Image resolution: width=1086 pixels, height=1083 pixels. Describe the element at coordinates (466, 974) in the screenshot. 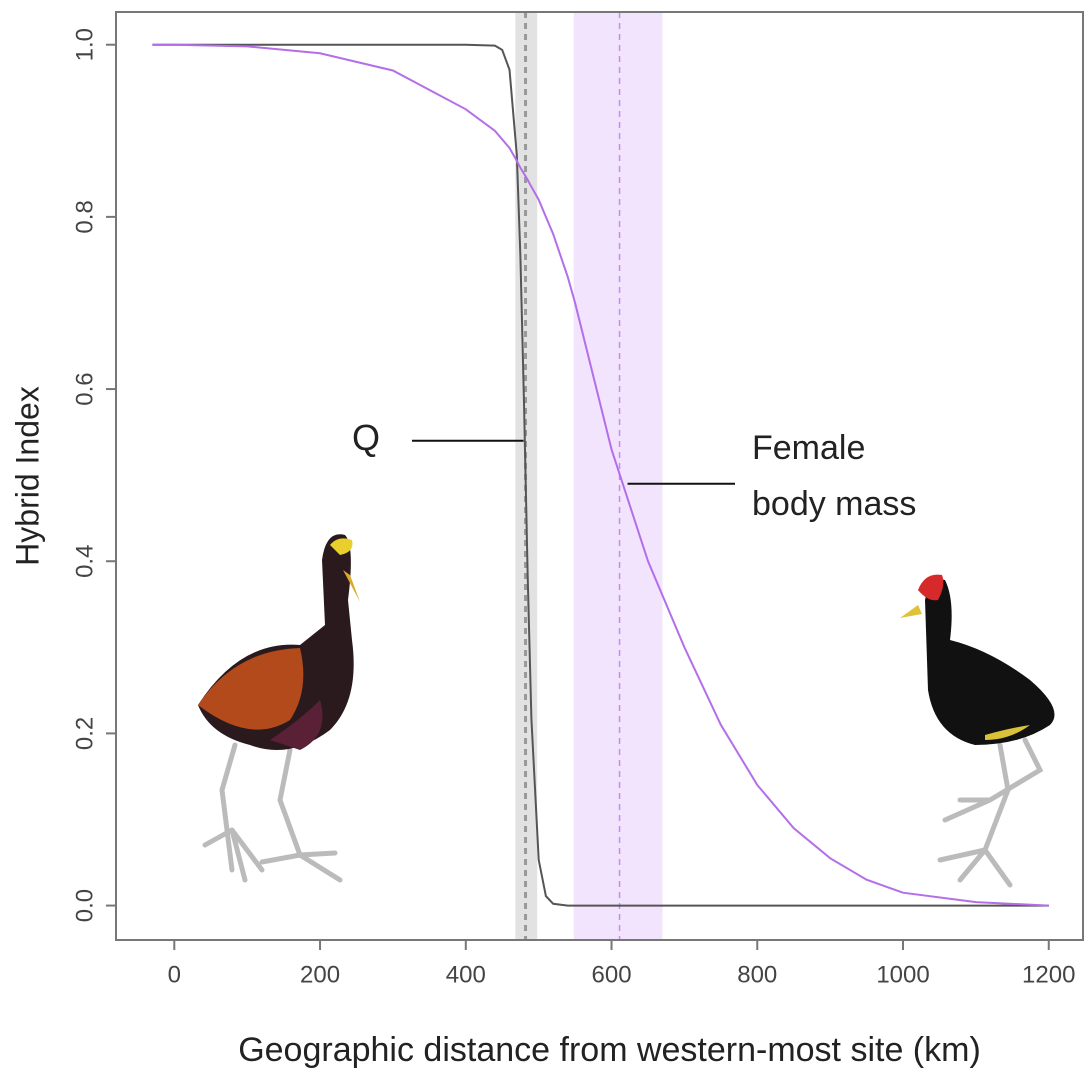

I see `x-tick-label: 400` at that location.